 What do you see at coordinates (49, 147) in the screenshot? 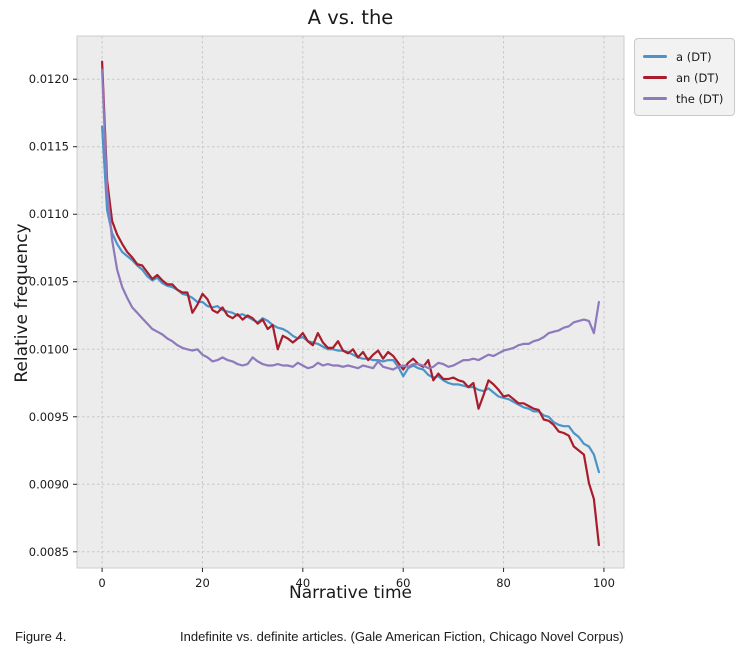
I see `y-tick-label: 0.0115` at bounding box center [49, 147].